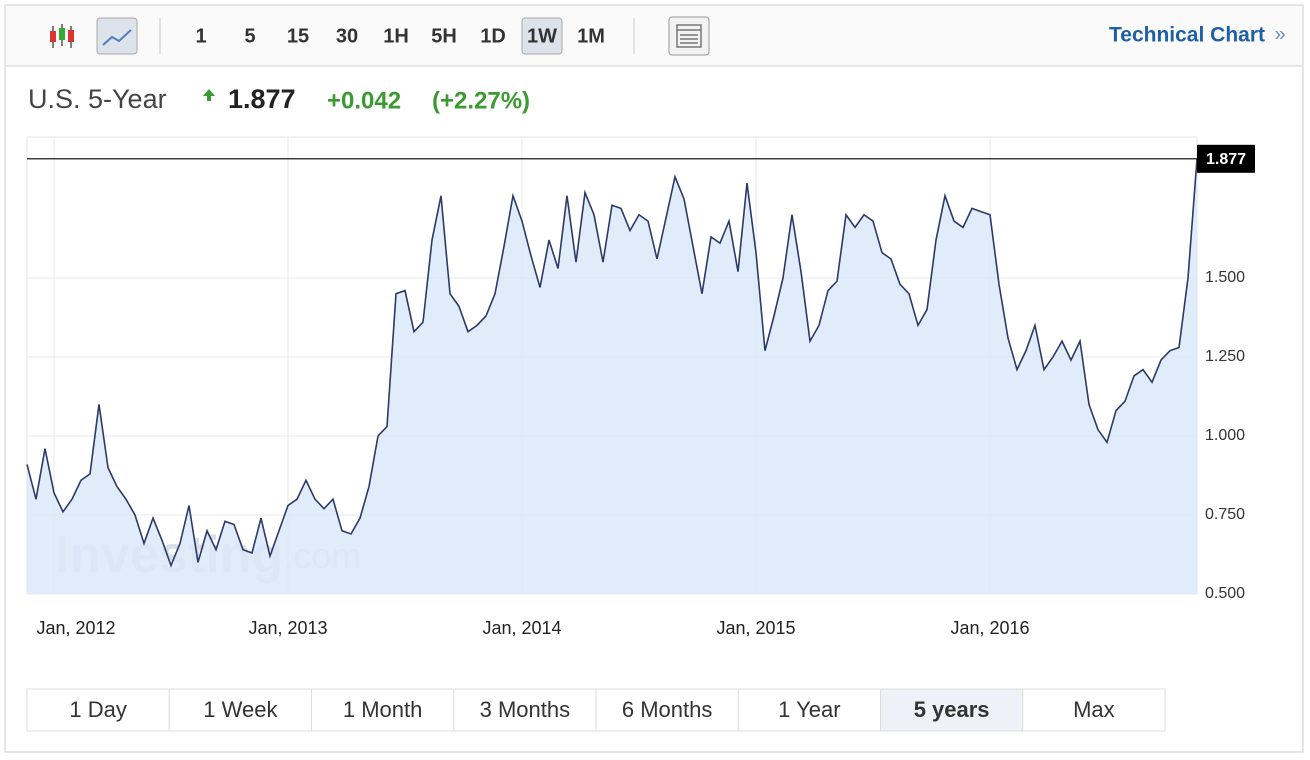 The width and height of the screenshot is (1310, 760). I want to click on x-tick-label: Jan, 2016, so click(989, 628).